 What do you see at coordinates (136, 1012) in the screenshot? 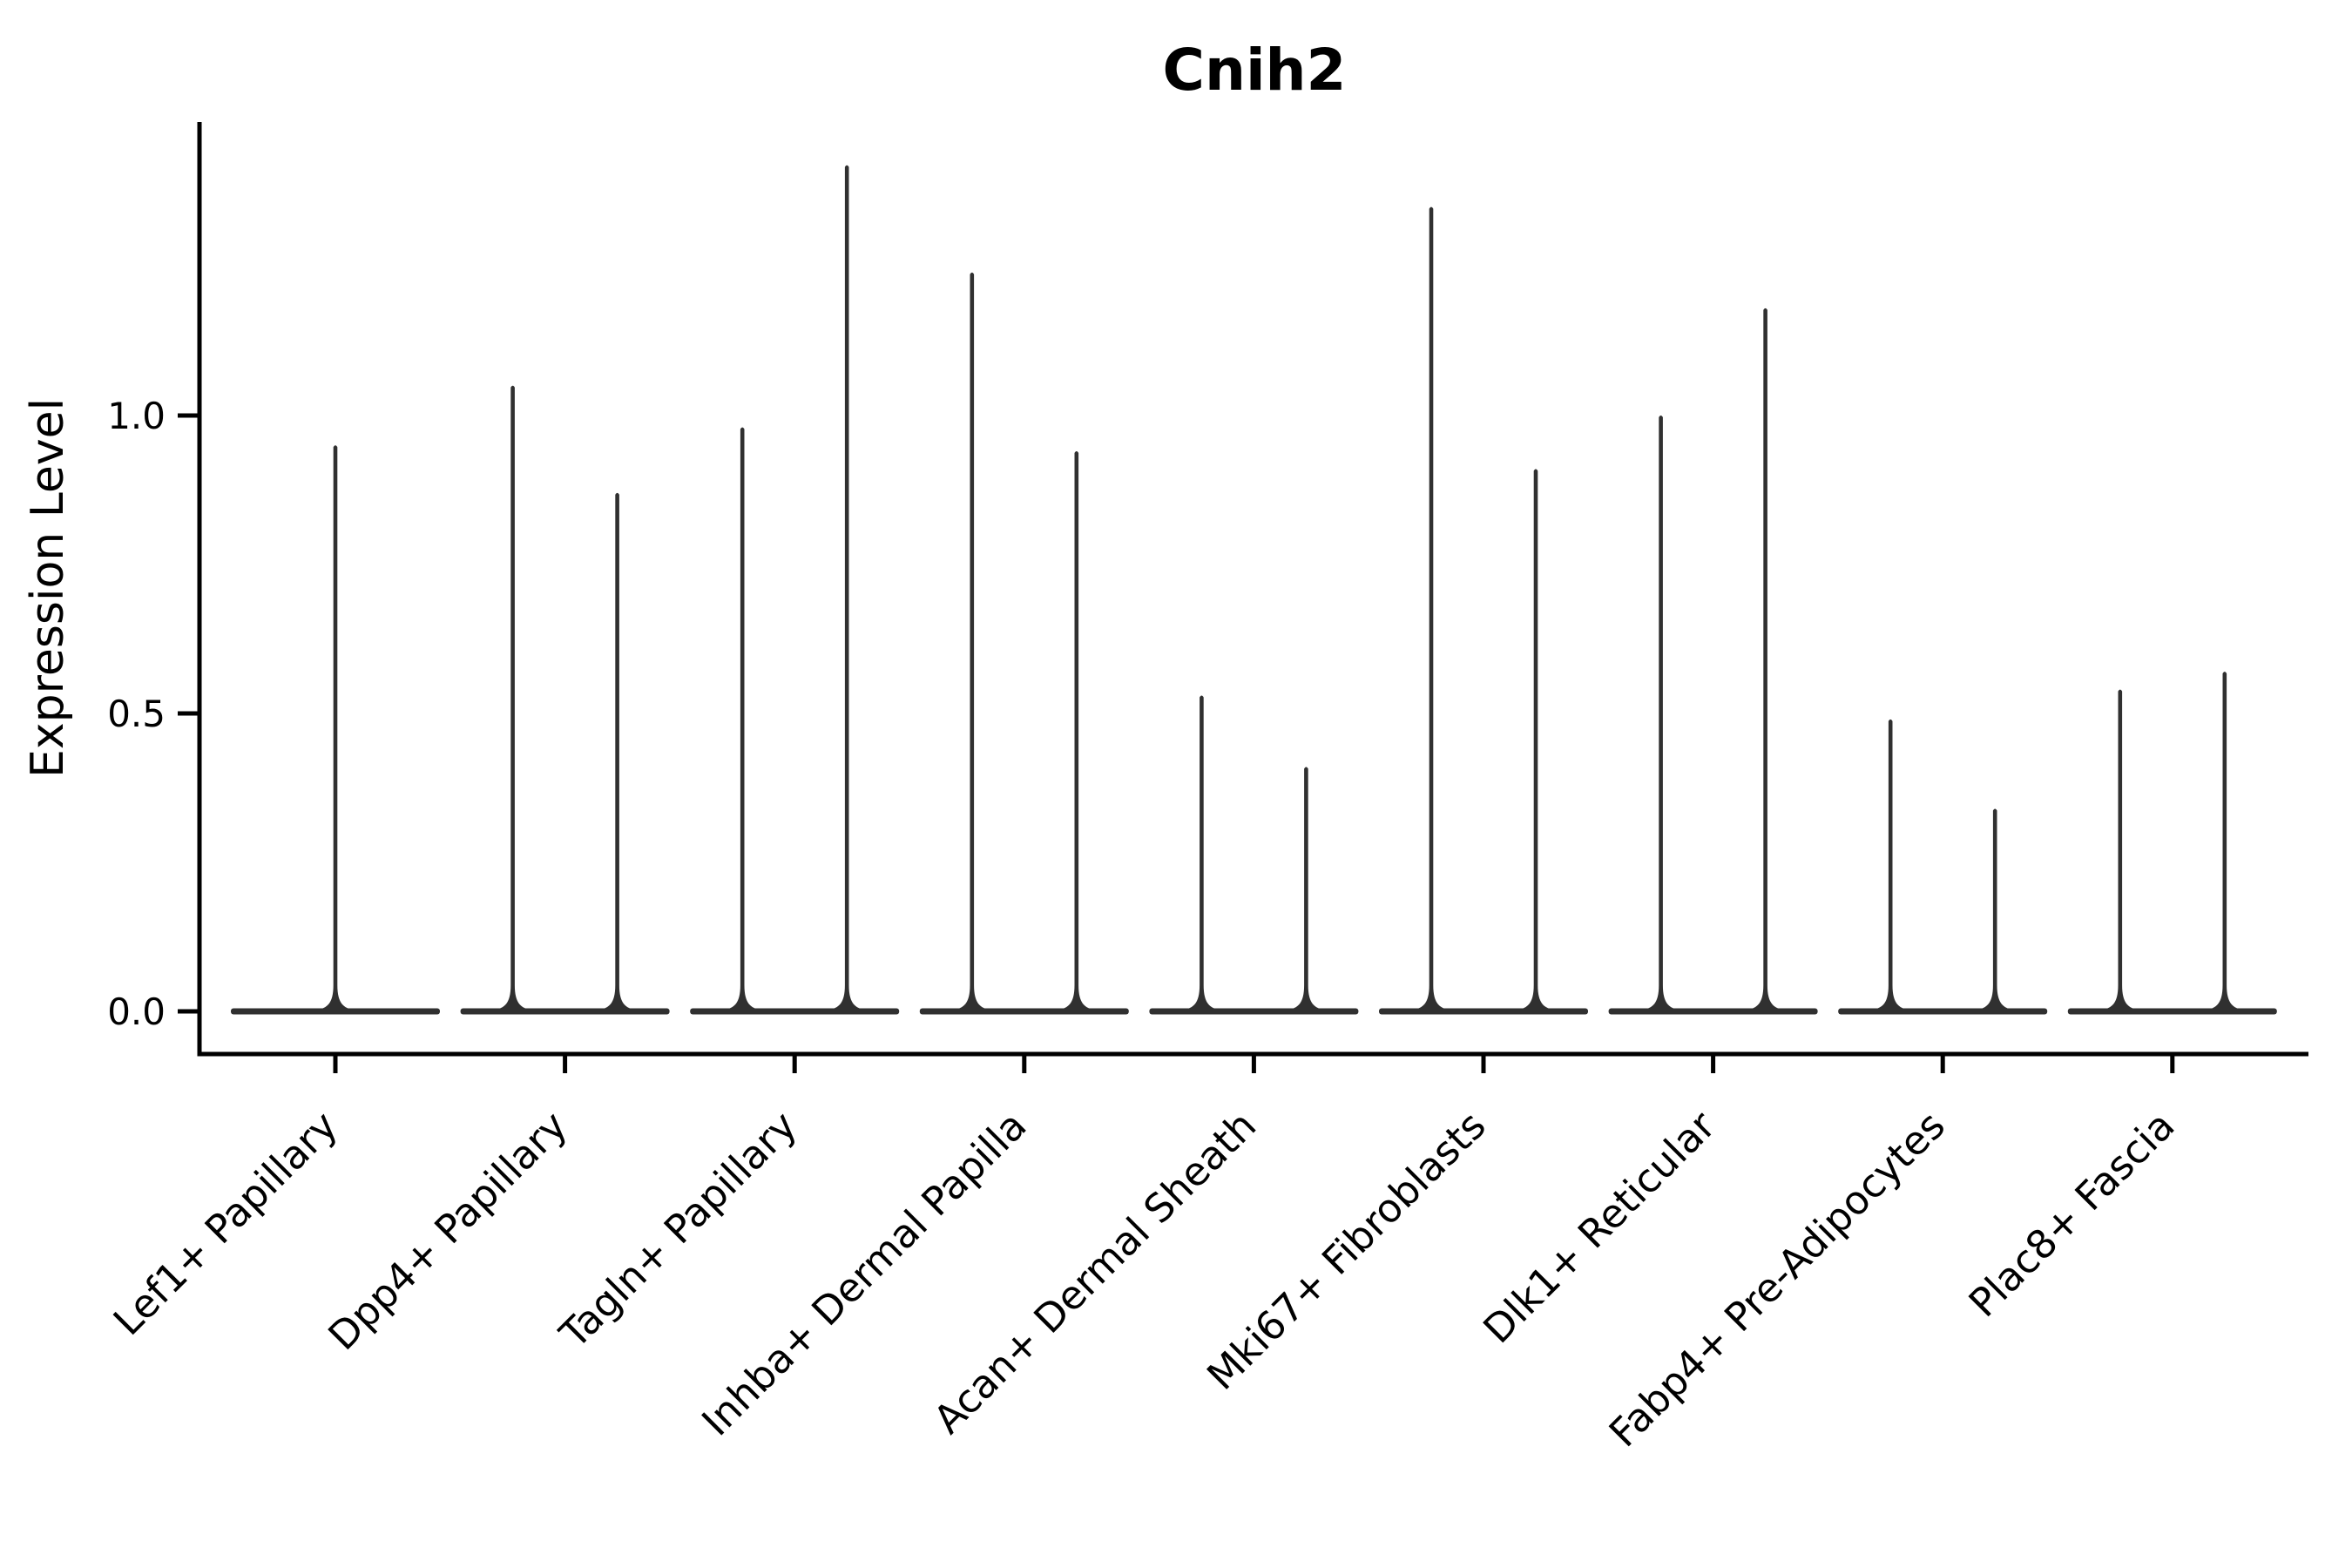
I see `y-tick-label: 0.0` at bounding box center [136, 1012].